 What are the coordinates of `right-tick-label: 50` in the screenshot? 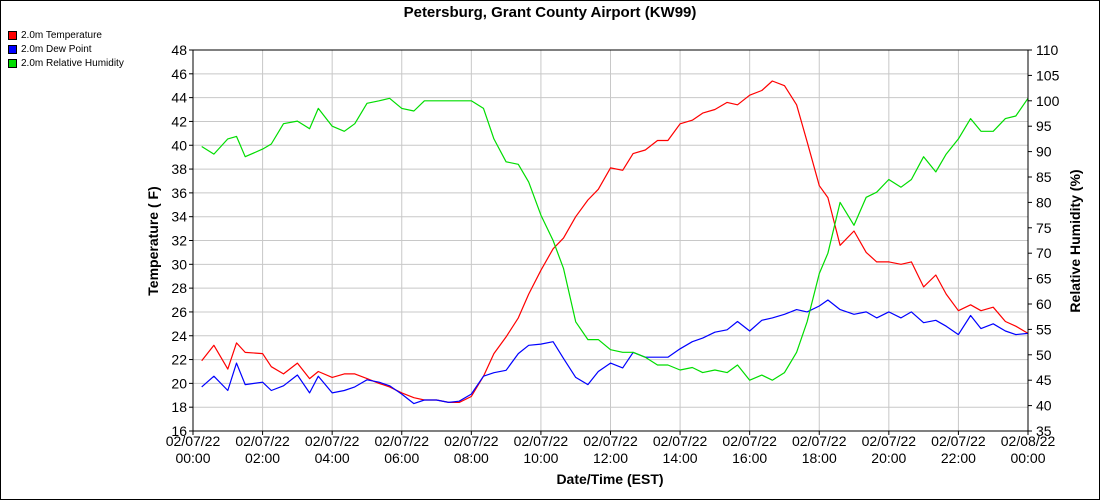 It's located at (1044, 355).